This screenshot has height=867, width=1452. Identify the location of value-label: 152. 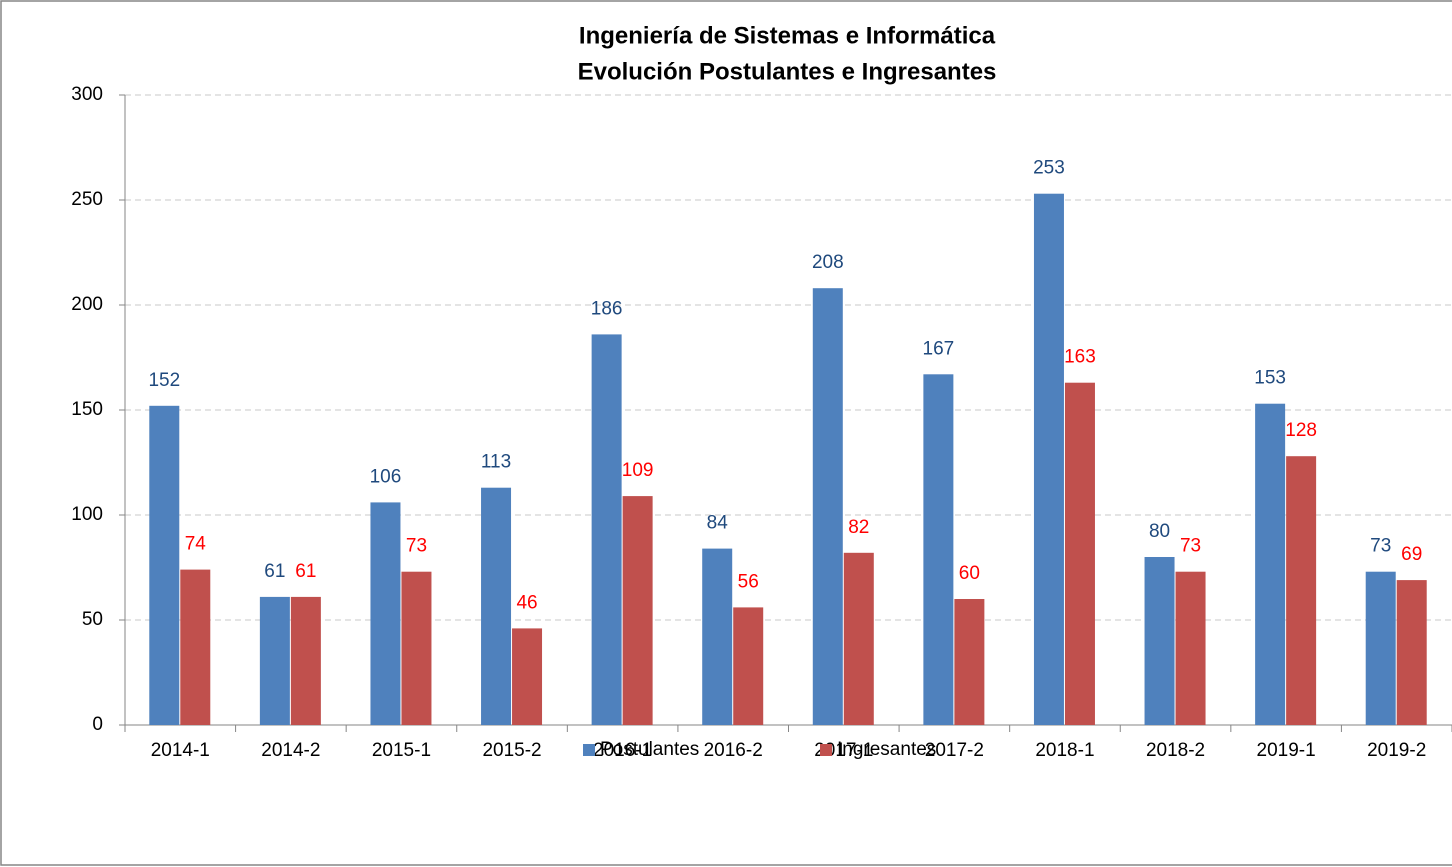
(164, 380).